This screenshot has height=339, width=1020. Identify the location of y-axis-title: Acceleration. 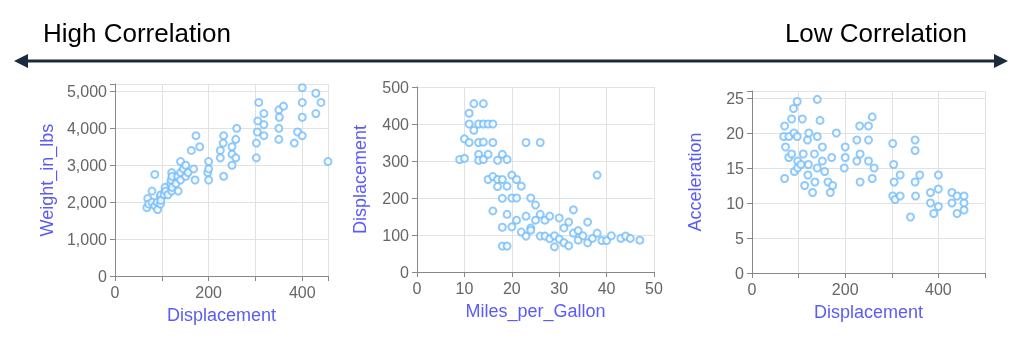
(695, 182).